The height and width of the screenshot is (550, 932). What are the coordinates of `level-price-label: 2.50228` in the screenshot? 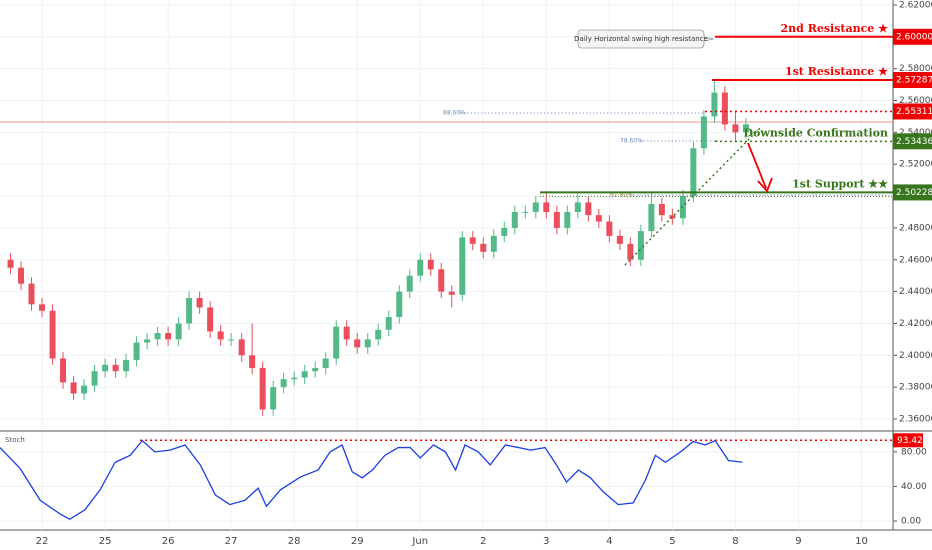 It's located at (914, 193).